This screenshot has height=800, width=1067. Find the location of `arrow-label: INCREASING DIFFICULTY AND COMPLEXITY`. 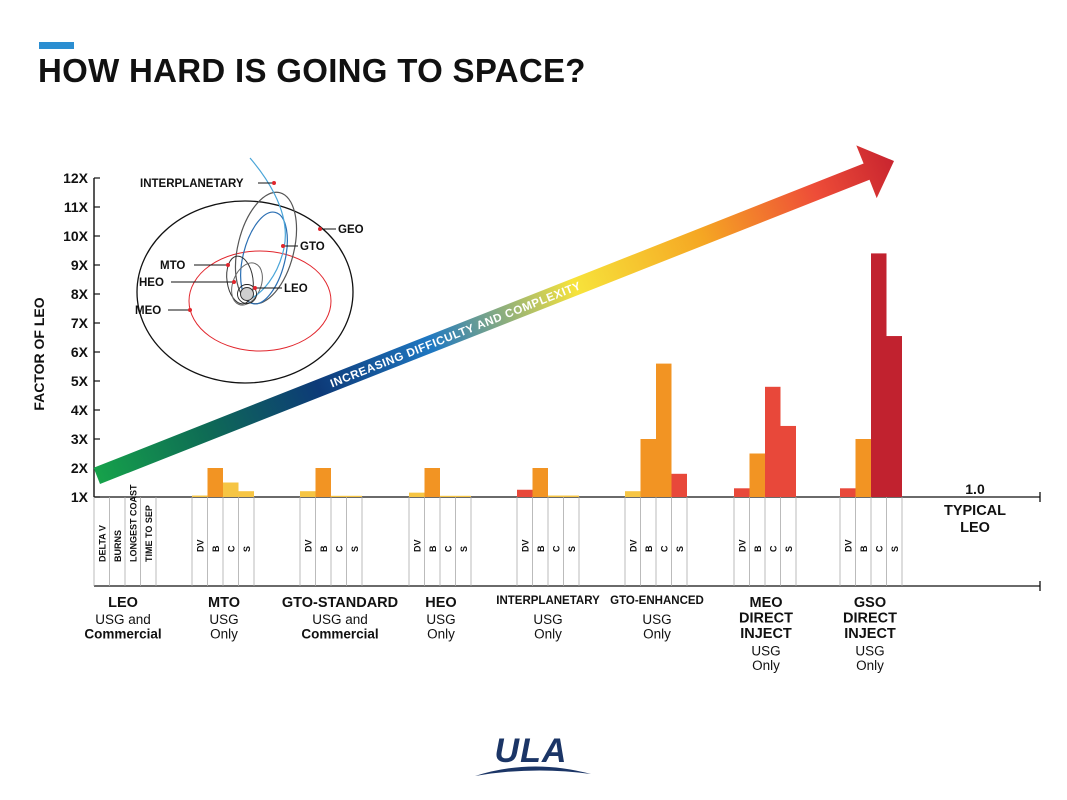

arrow-label: INCREASING DIFFICULTY AND COMPLEXITY is located at coordinates (456, 335).